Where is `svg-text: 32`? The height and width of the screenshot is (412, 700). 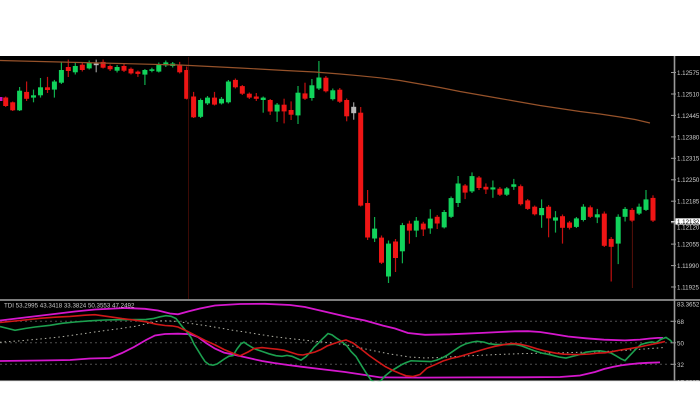 svg-text: 32 is located at coordinates (680, 365).